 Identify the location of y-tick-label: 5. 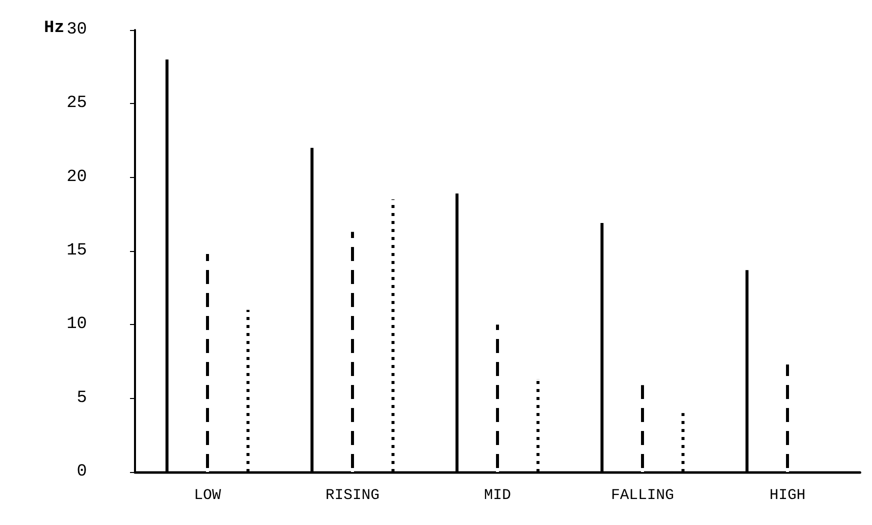
(81, 398).